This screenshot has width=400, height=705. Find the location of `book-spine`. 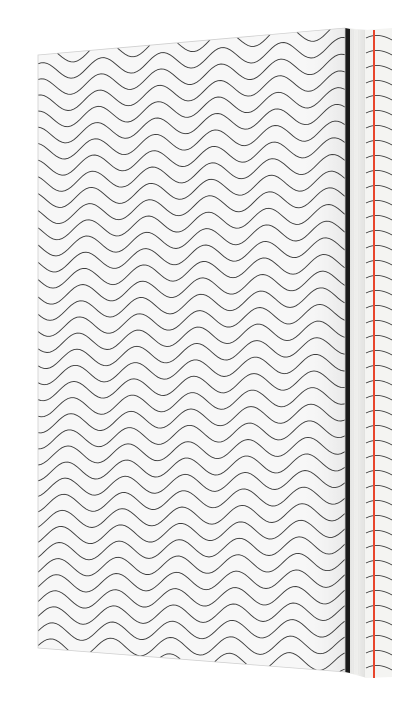

book-spine is located at coordinates (378, 353).